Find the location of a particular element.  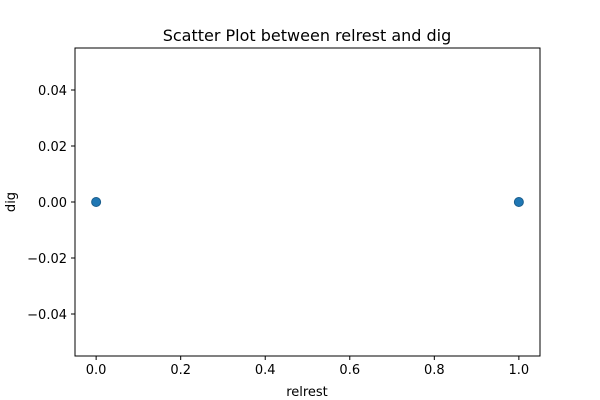

data-points is located at coordinates (307, 202).